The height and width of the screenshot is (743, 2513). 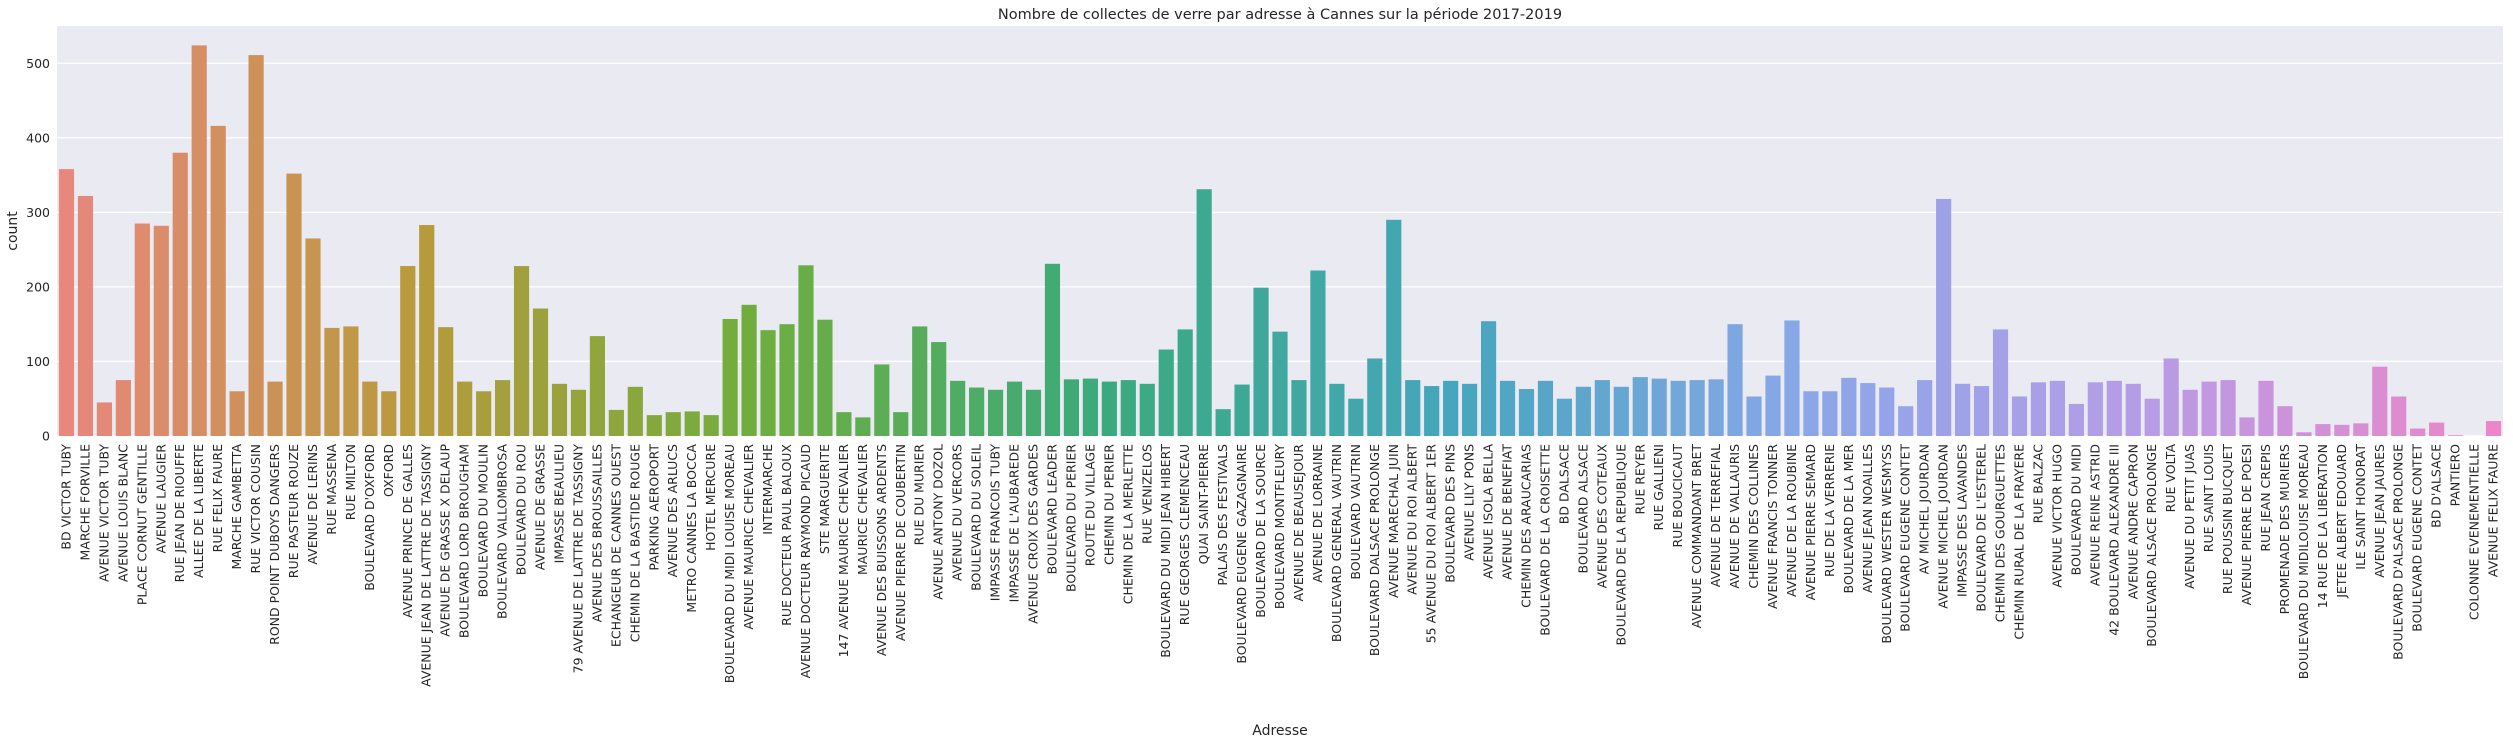 I want to click on x-tick-label: BOULEVARD DE L'ESTEREL, so click(x=1981, y=528).